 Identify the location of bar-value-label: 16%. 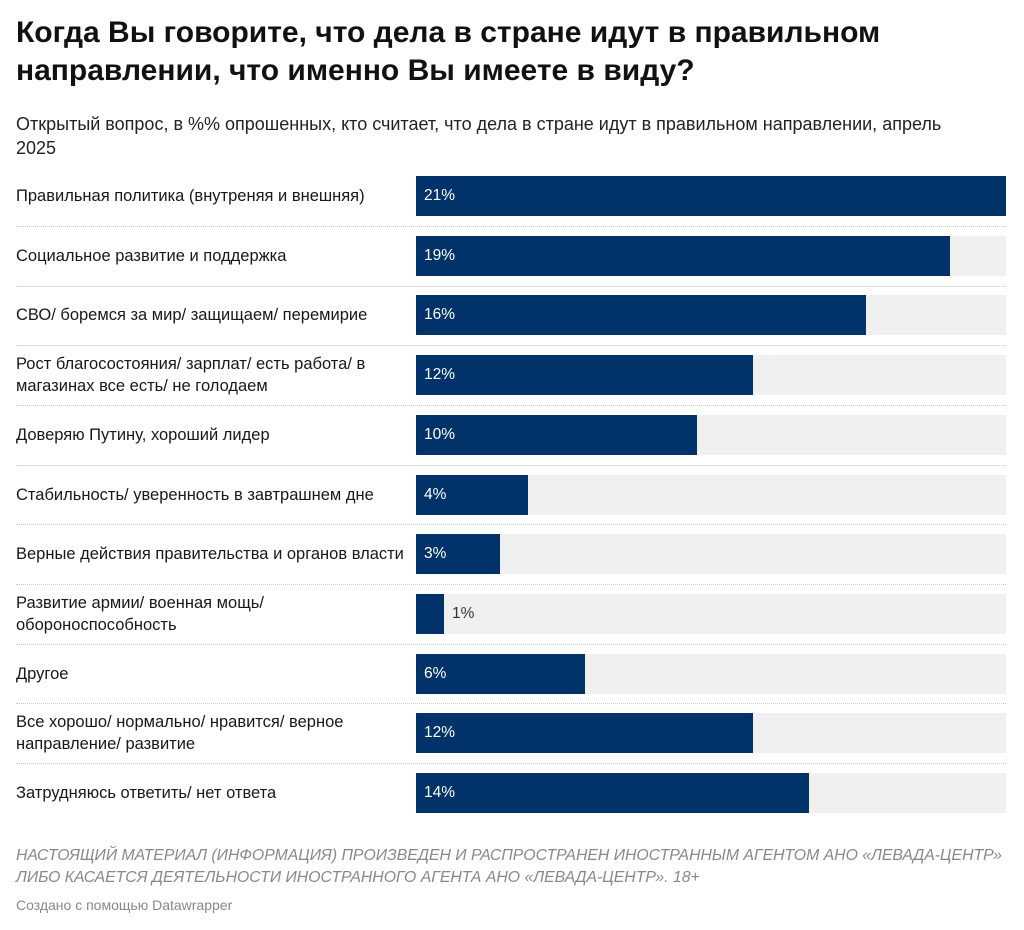
(440, 315).